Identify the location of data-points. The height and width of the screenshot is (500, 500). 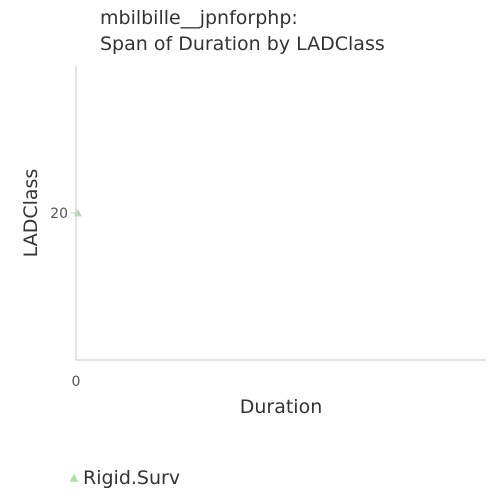
(78, 213).